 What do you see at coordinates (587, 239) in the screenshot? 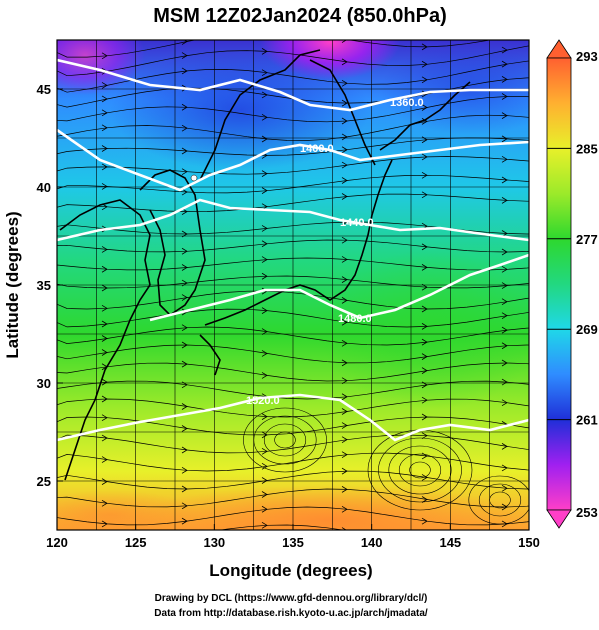
I see `colorbar-tick-label: 277` at bounding box center [587, 239].